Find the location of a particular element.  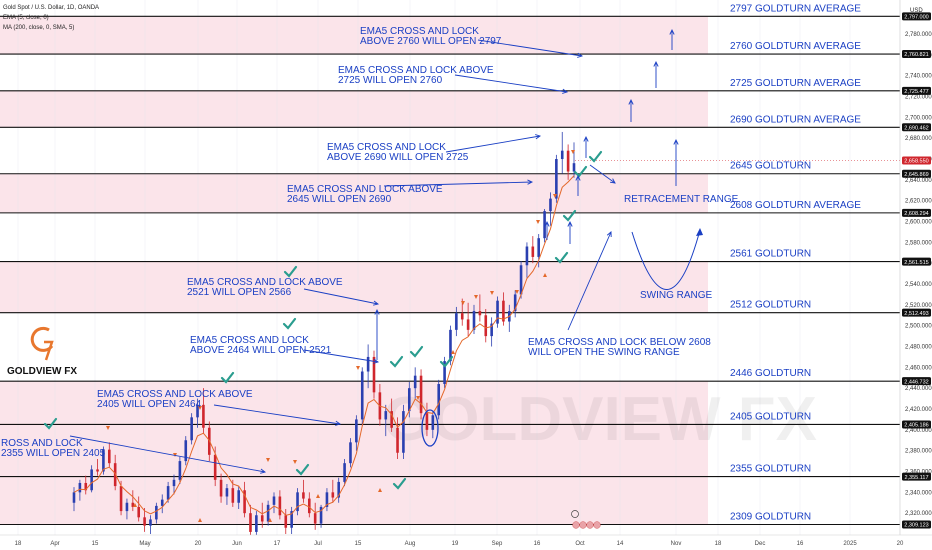

level-badge-text-11: 2,309.123 is located at coordinates (916, 526).